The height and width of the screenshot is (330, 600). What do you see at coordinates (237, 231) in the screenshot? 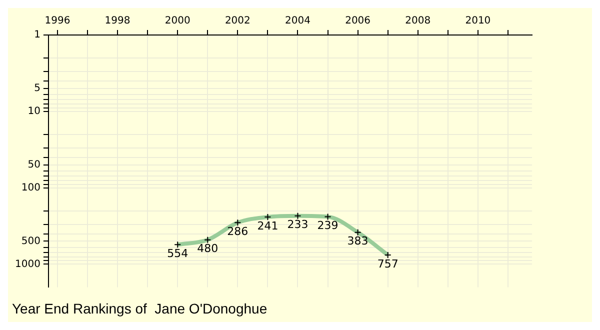
I see `data-label: 286` at bounding box center [237, 231].